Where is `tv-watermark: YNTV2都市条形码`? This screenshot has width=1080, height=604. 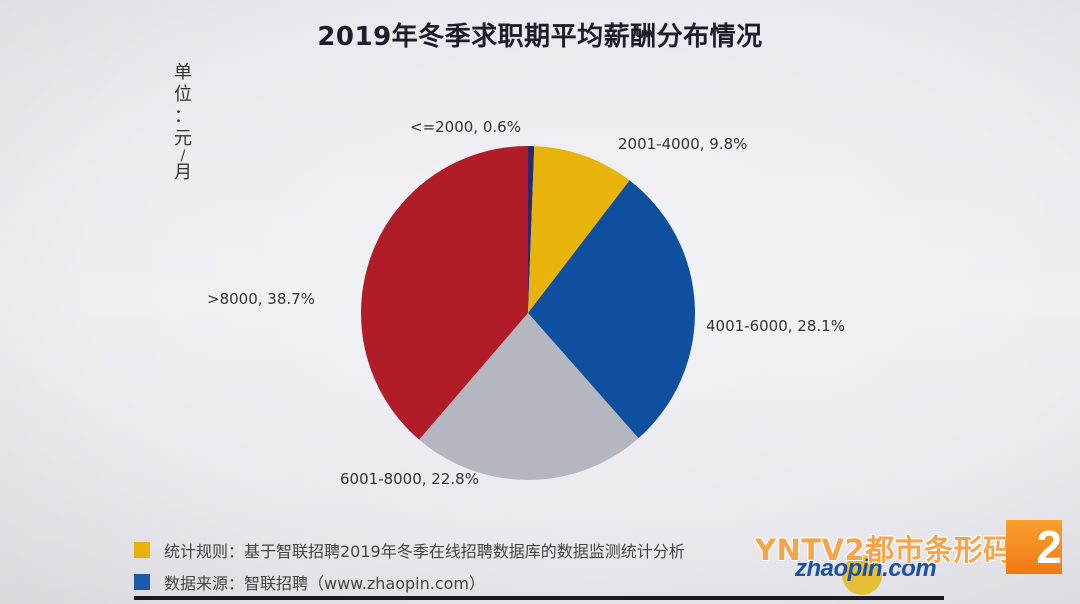 tv-watermark: YNTV2都市条形码 is located at coordinates (884, 550).